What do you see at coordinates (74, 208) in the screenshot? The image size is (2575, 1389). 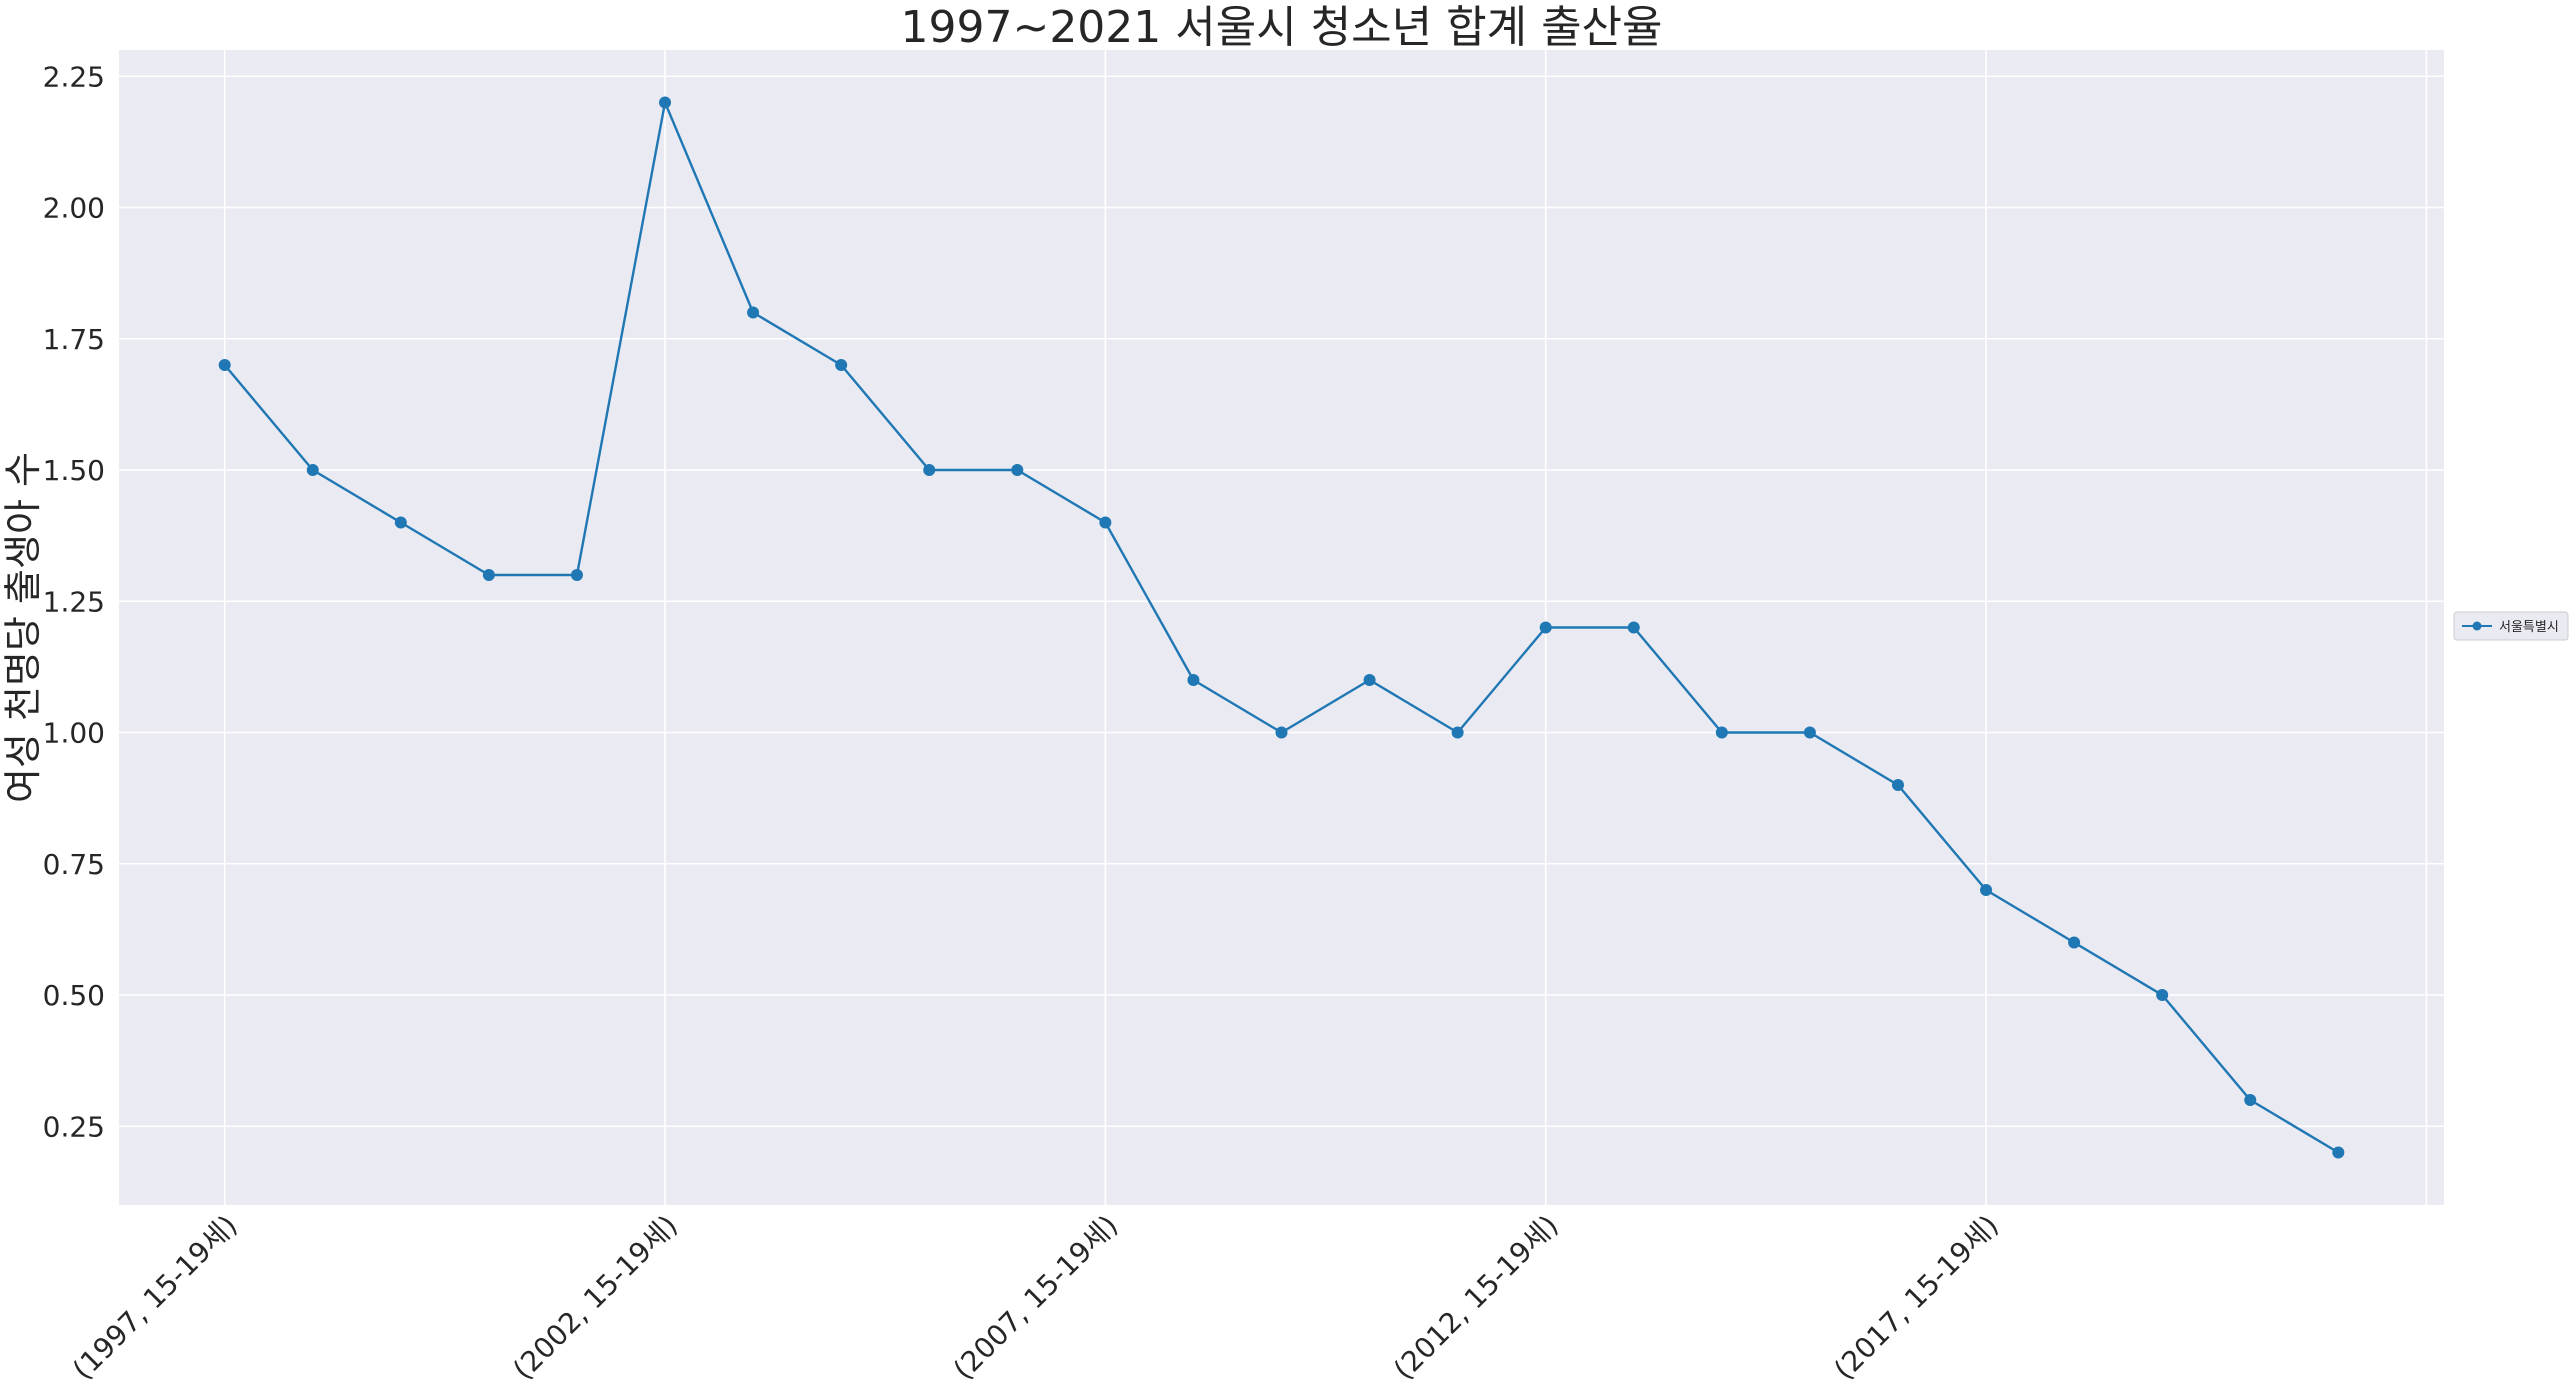 I see `y-tick-label: 2.00` at bounding box center [74, 208].